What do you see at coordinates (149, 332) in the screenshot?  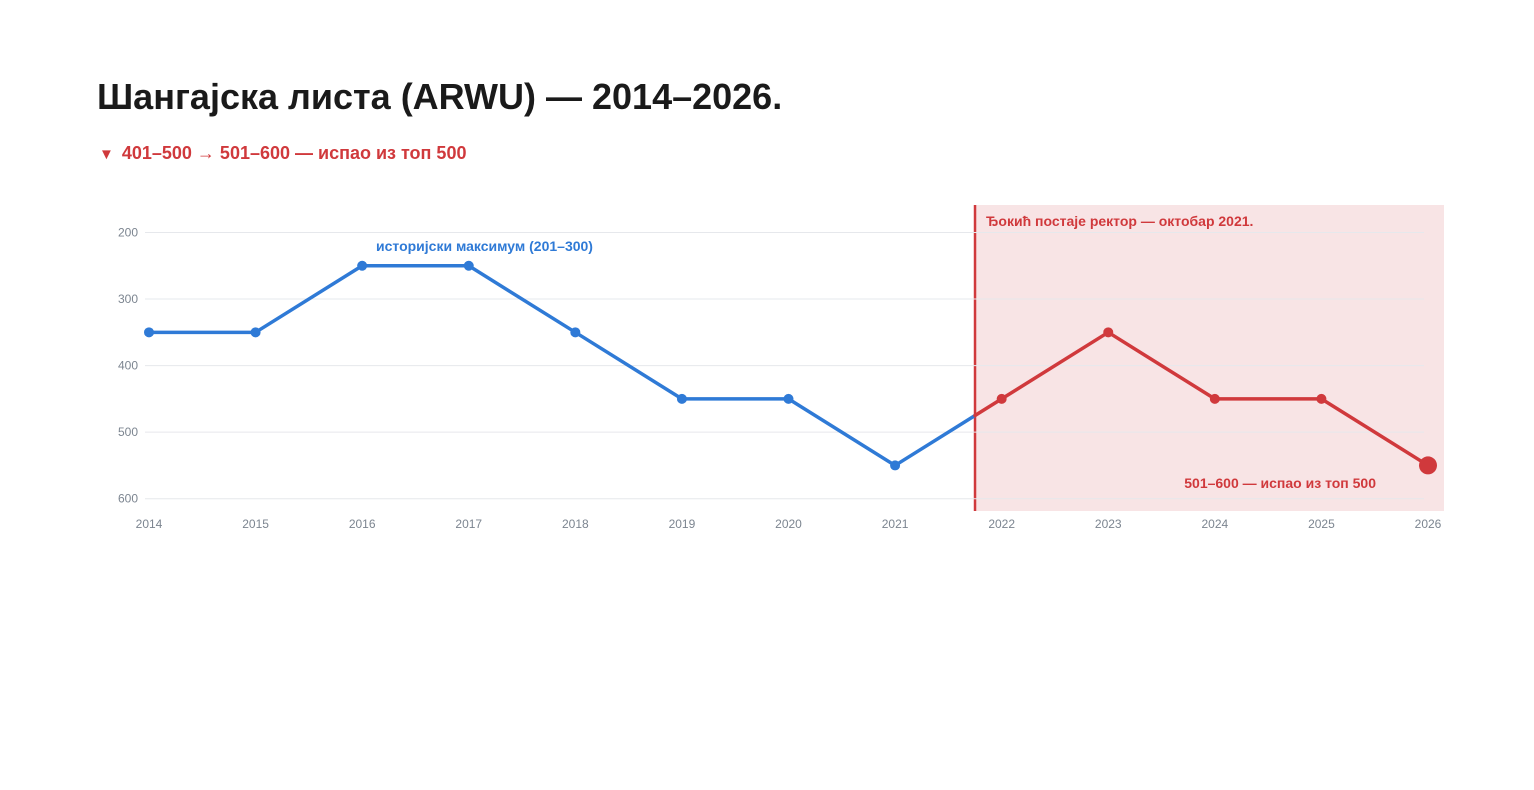 I see `data-point-2014` at bounding box center [149, 332].